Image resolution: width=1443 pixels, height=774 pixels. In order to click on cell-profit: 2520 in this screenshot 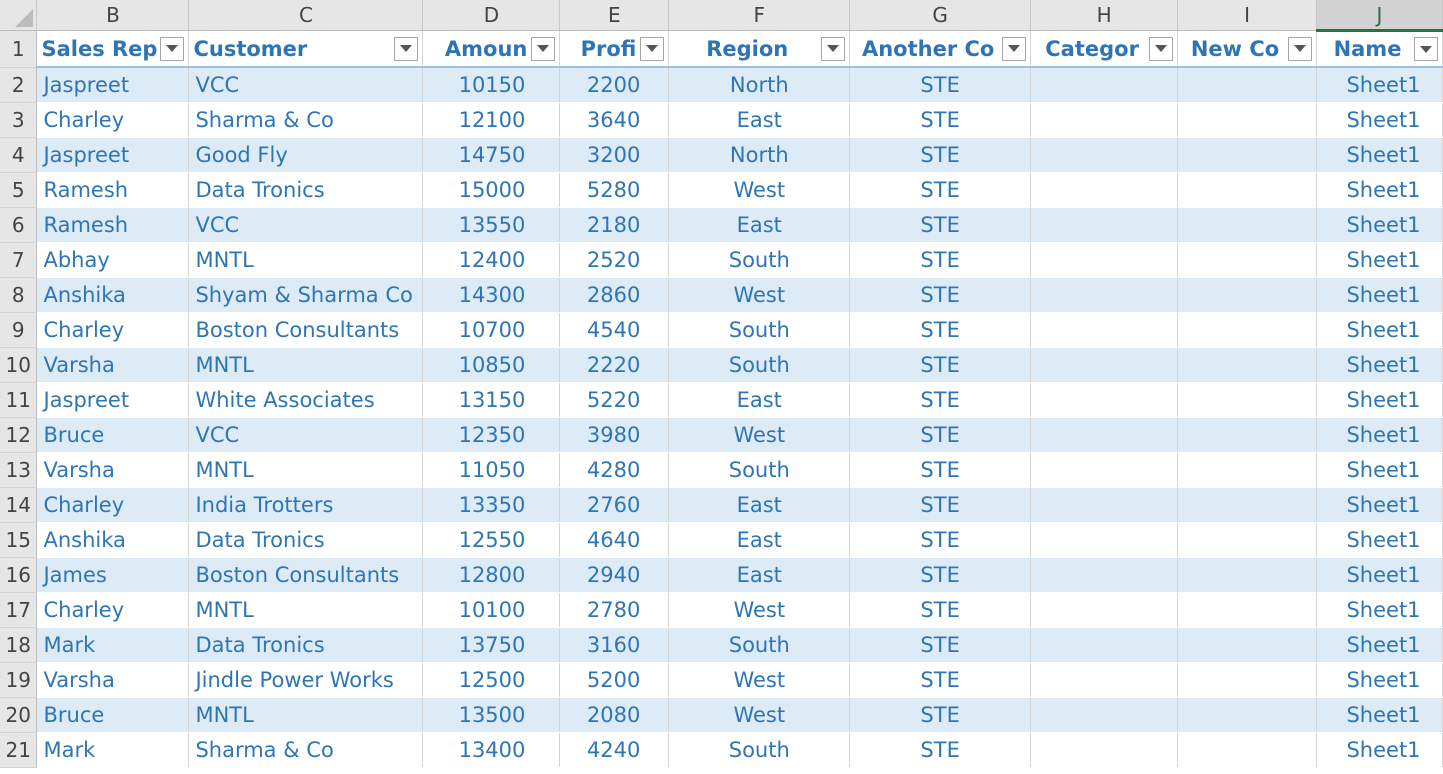, I will do `click(614, 260)`.